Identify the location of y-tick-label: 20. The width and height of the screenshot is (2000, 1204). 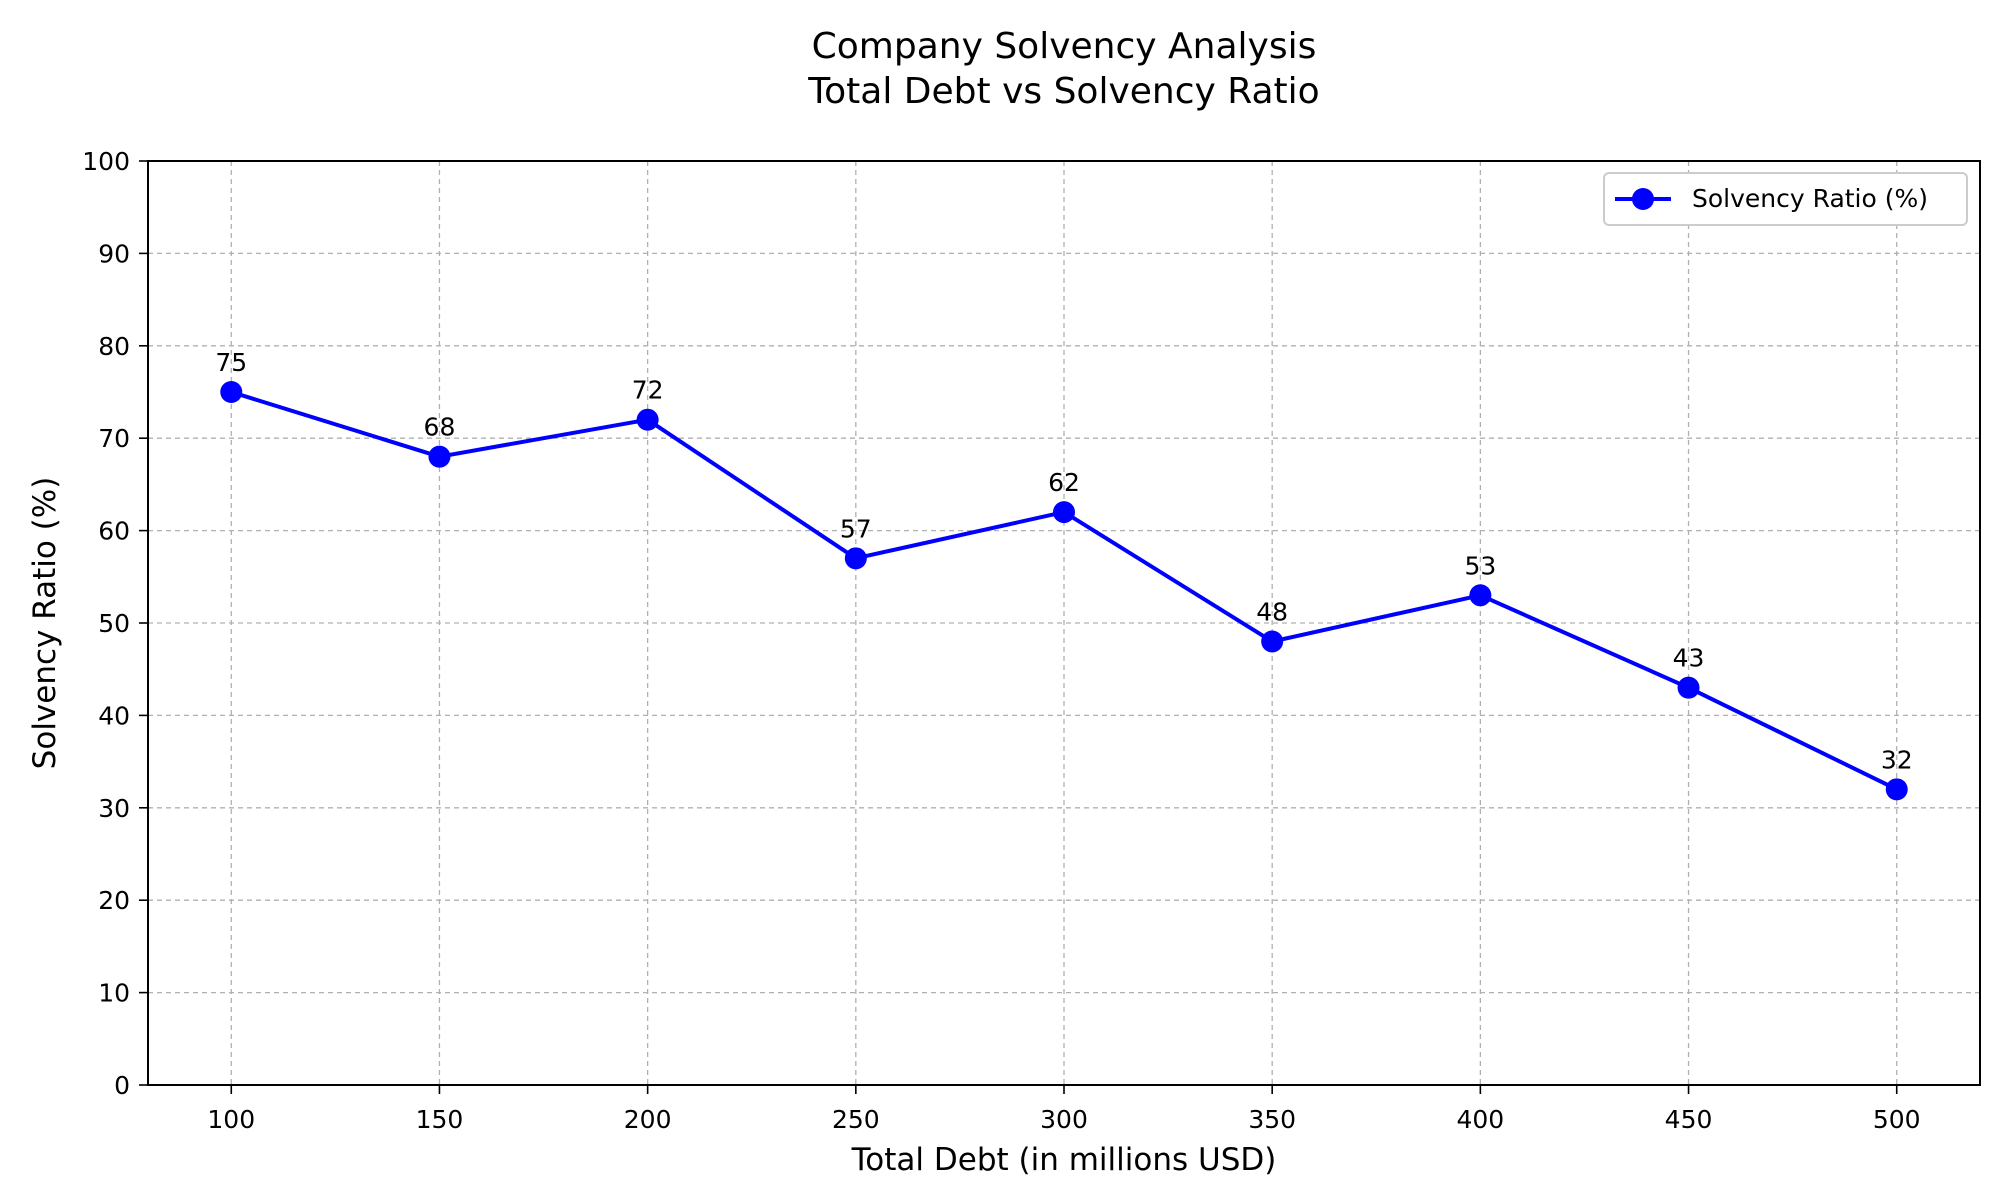
(114, 900).